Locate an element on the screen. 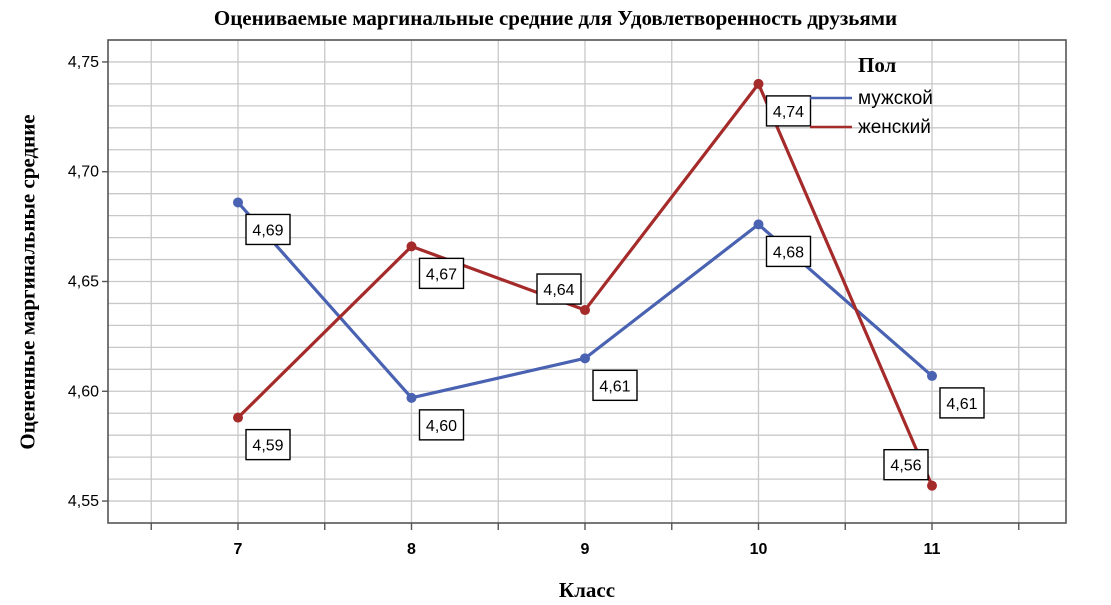 Image resolution: width=1111 pixels, height=605 pixels. data-label: 4,68 is located at coordinates (788, 252).